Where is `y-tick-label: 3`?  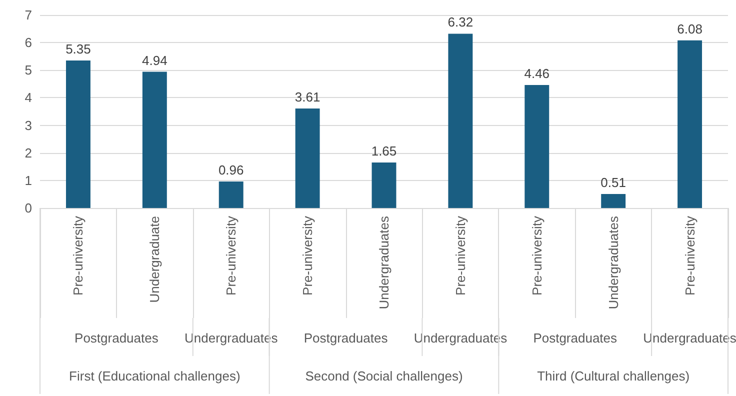 y-tick-label: 3 is located at coordinates (28, 125).